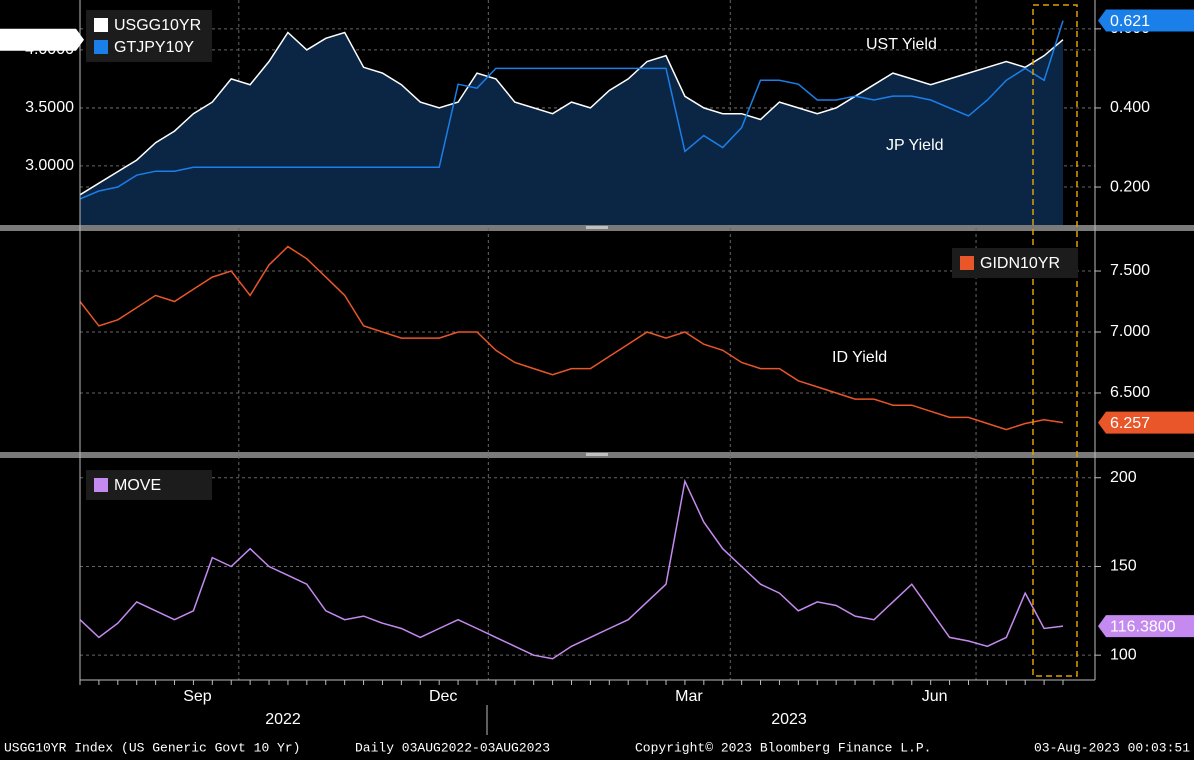 Image resolution: width=1194 pixels, height=760 pixels. I want to click on footer-copyright: Copyright© 2023 Bloomberg Finance L.P., so click(783, 747).